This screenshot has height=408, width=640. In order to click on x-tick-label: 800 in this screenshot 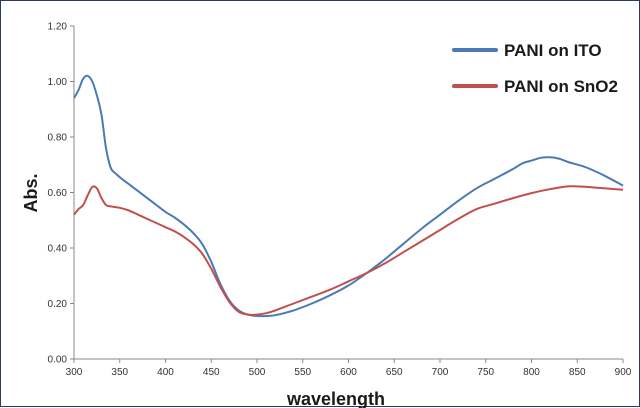, I will do `click(531, 372)`.